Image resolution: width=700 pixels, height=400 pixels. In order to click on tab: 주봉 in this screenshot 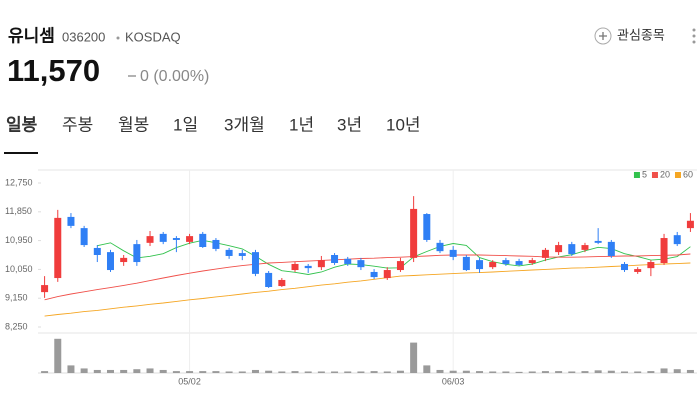, I will do `click(77, 124)`.